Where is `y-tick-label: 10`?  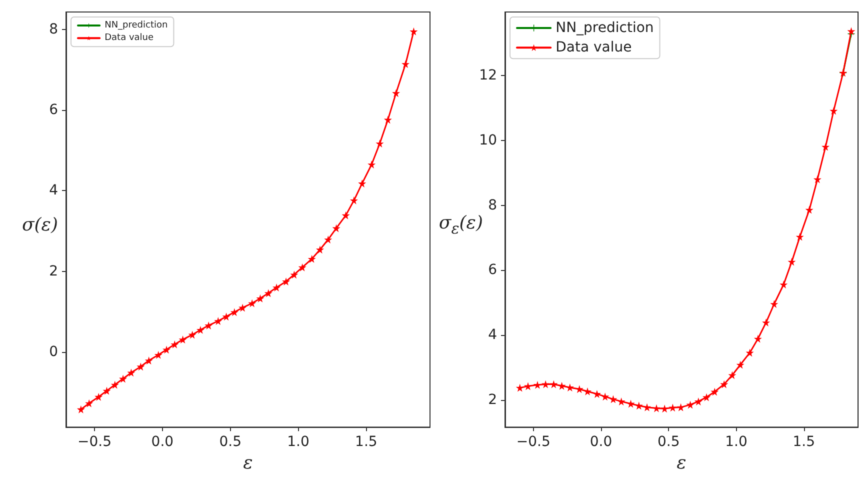 y-tick-label: 10 is located at coordinates (488, 140).